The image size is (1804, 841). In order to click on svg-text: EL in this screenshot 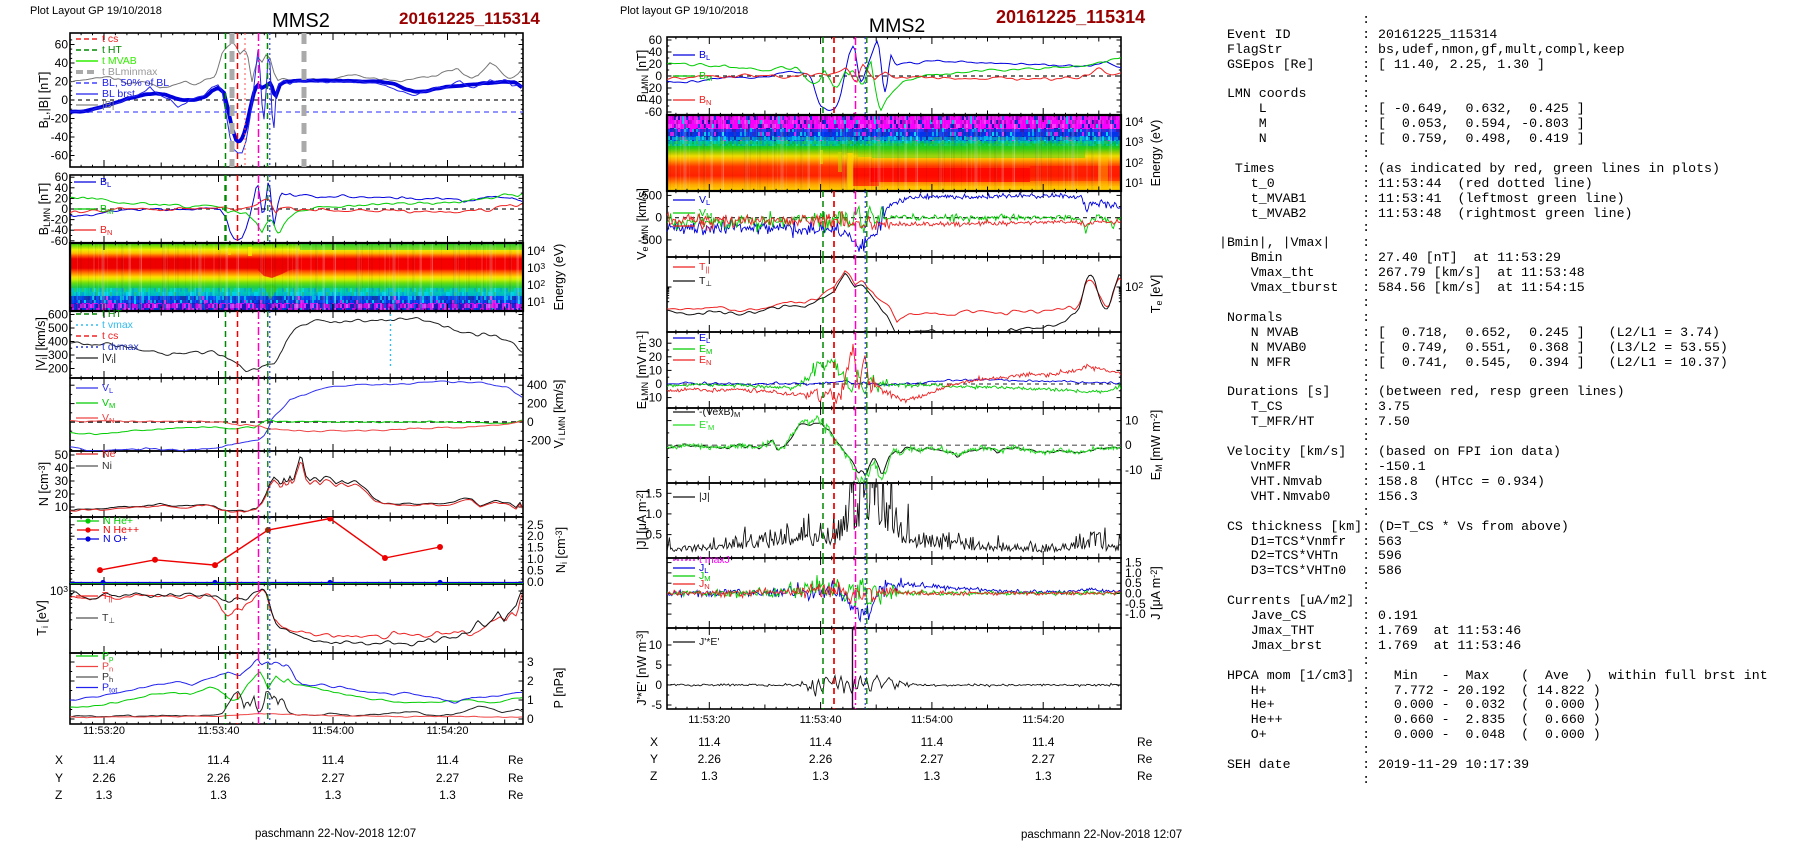, I will do `click(704, 338)`.